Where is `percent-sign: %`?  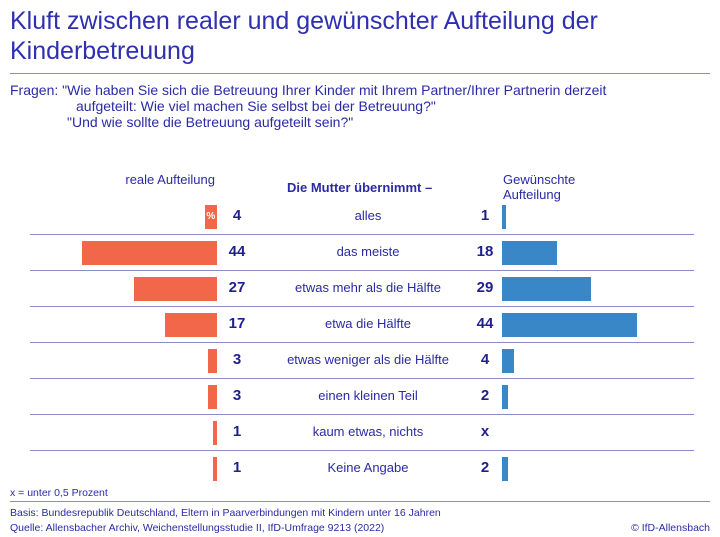 percent-sign: % is located at coordinates (211, 216).